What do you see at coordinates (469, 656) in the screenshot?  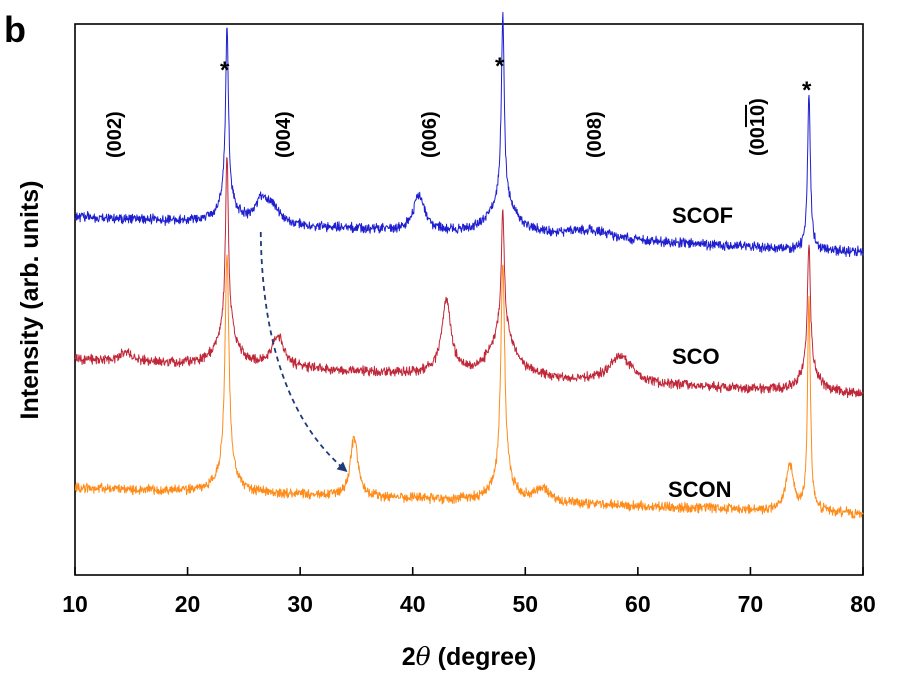 I see `x-axis-title: 2θ (degree)` at bounding box center [469, 656].